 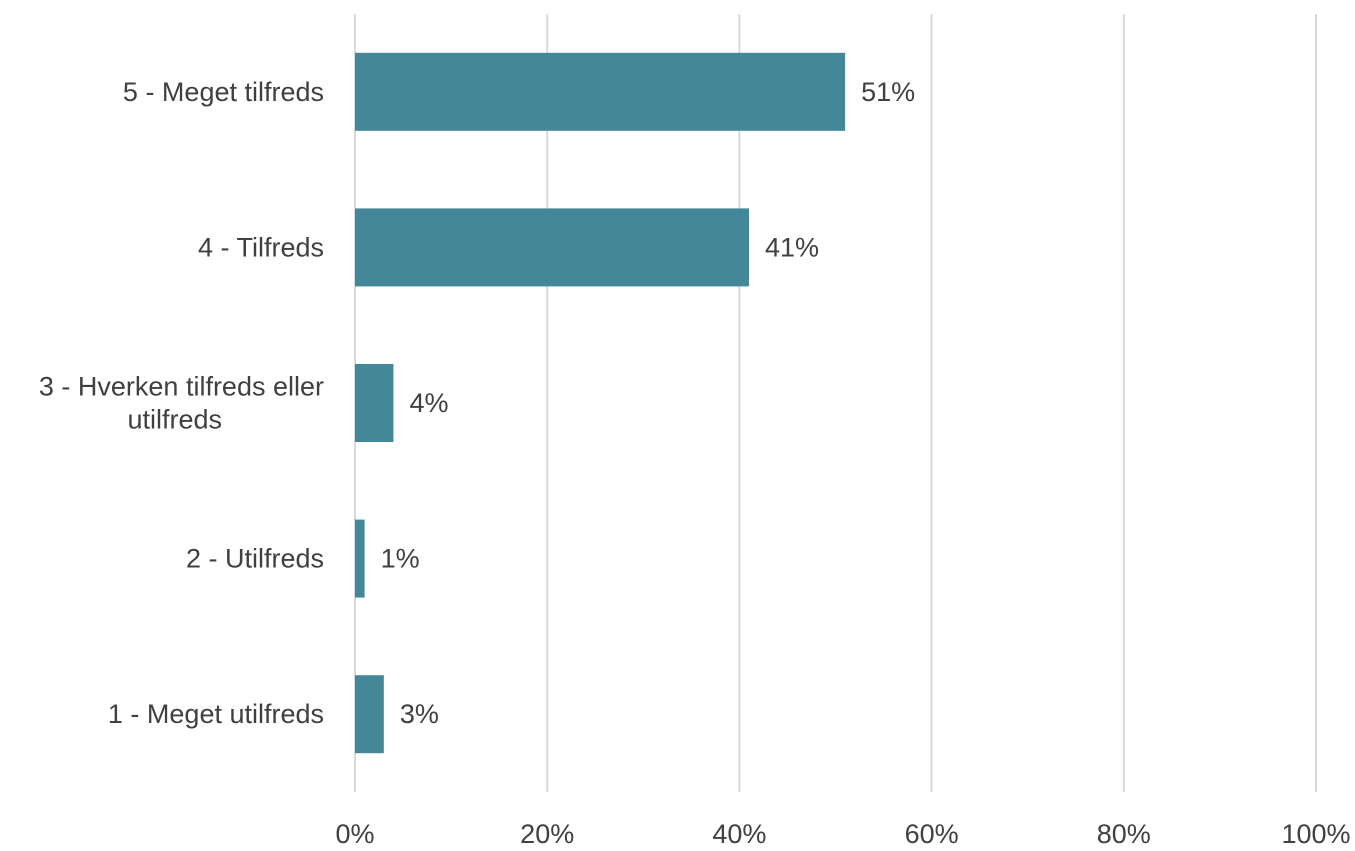 What do you see at coordinates (354, 832) in the screenshot?
I see `x-tick-label: 0%` at bounding box center [354, 832].